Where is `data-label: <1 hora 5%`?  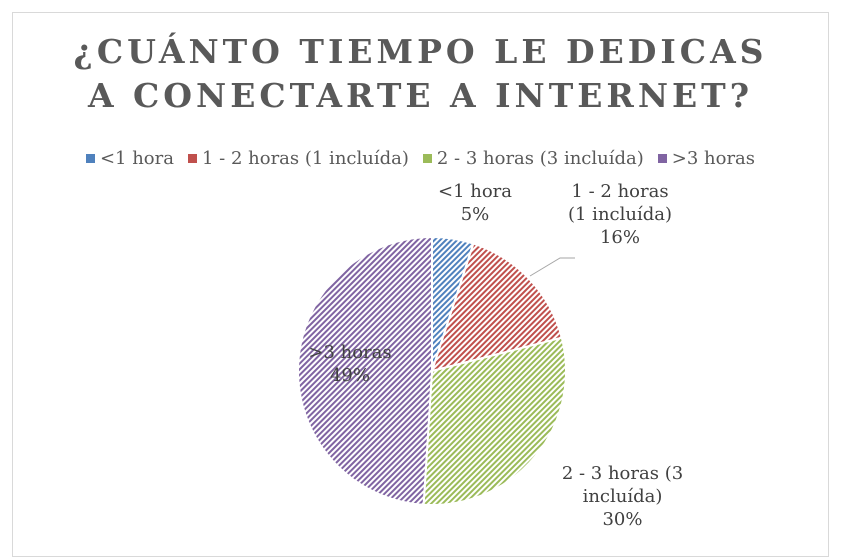 data-label: <1 hora 5% is located at coordinates (475, 203).